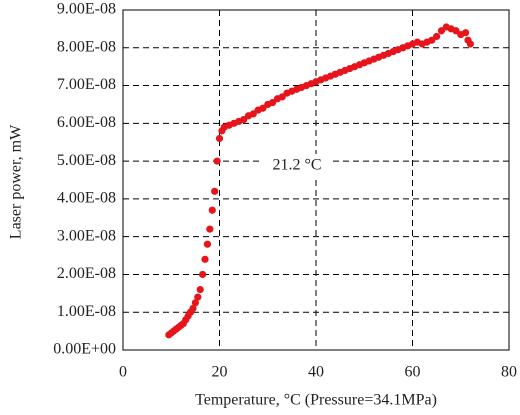 Image resolution: width=520 pixels, height=415 pixels. Describe the element at coordinates (84, 349) in the screenshot. I see `y-tick-label: 0.00E+00` at that location.